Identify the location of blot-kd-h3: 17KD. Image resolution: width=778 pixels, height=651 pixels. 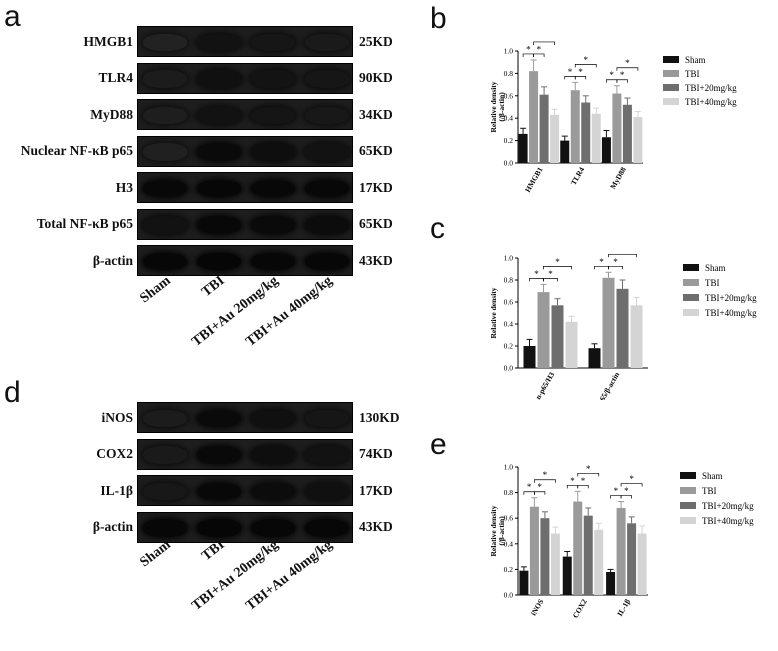
(376, 187).